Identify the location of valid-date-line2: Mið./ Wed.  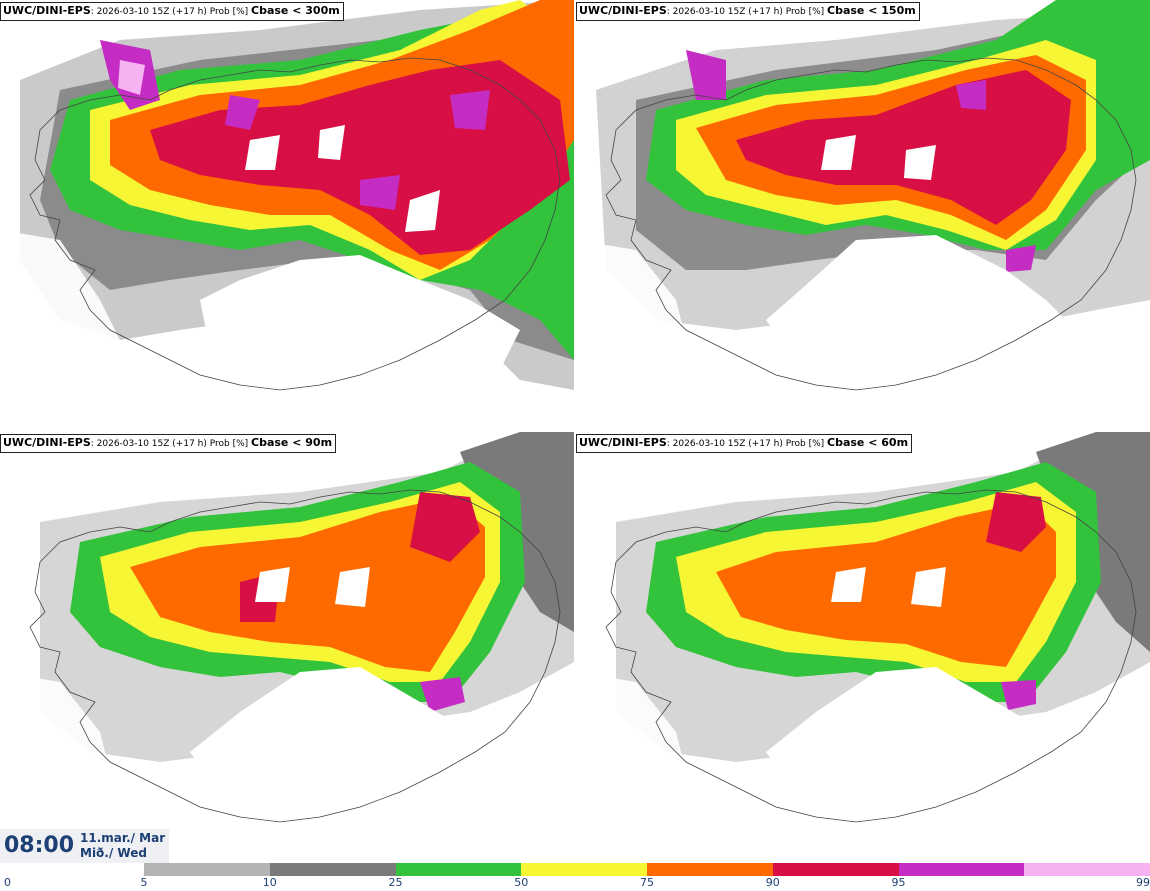
(113, 853).